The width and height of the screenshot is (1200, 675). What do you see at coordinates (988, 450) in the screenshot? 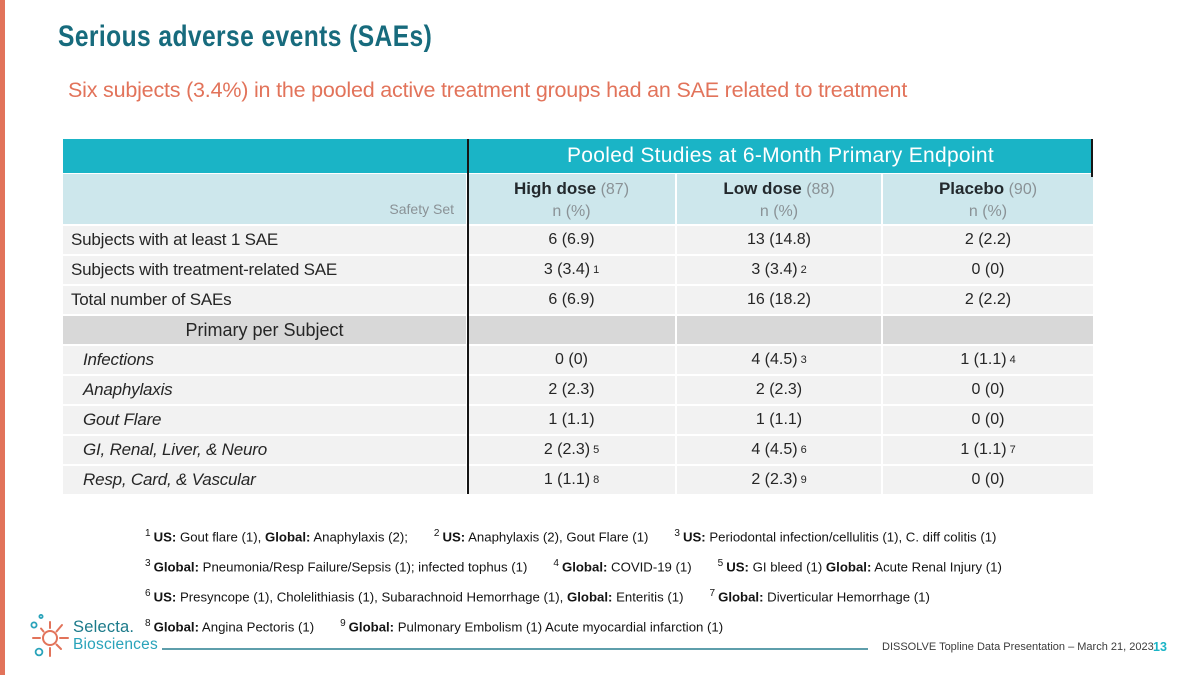
I see `value-cell: 1 (1.1) 7` at bounding box center [988, 450].